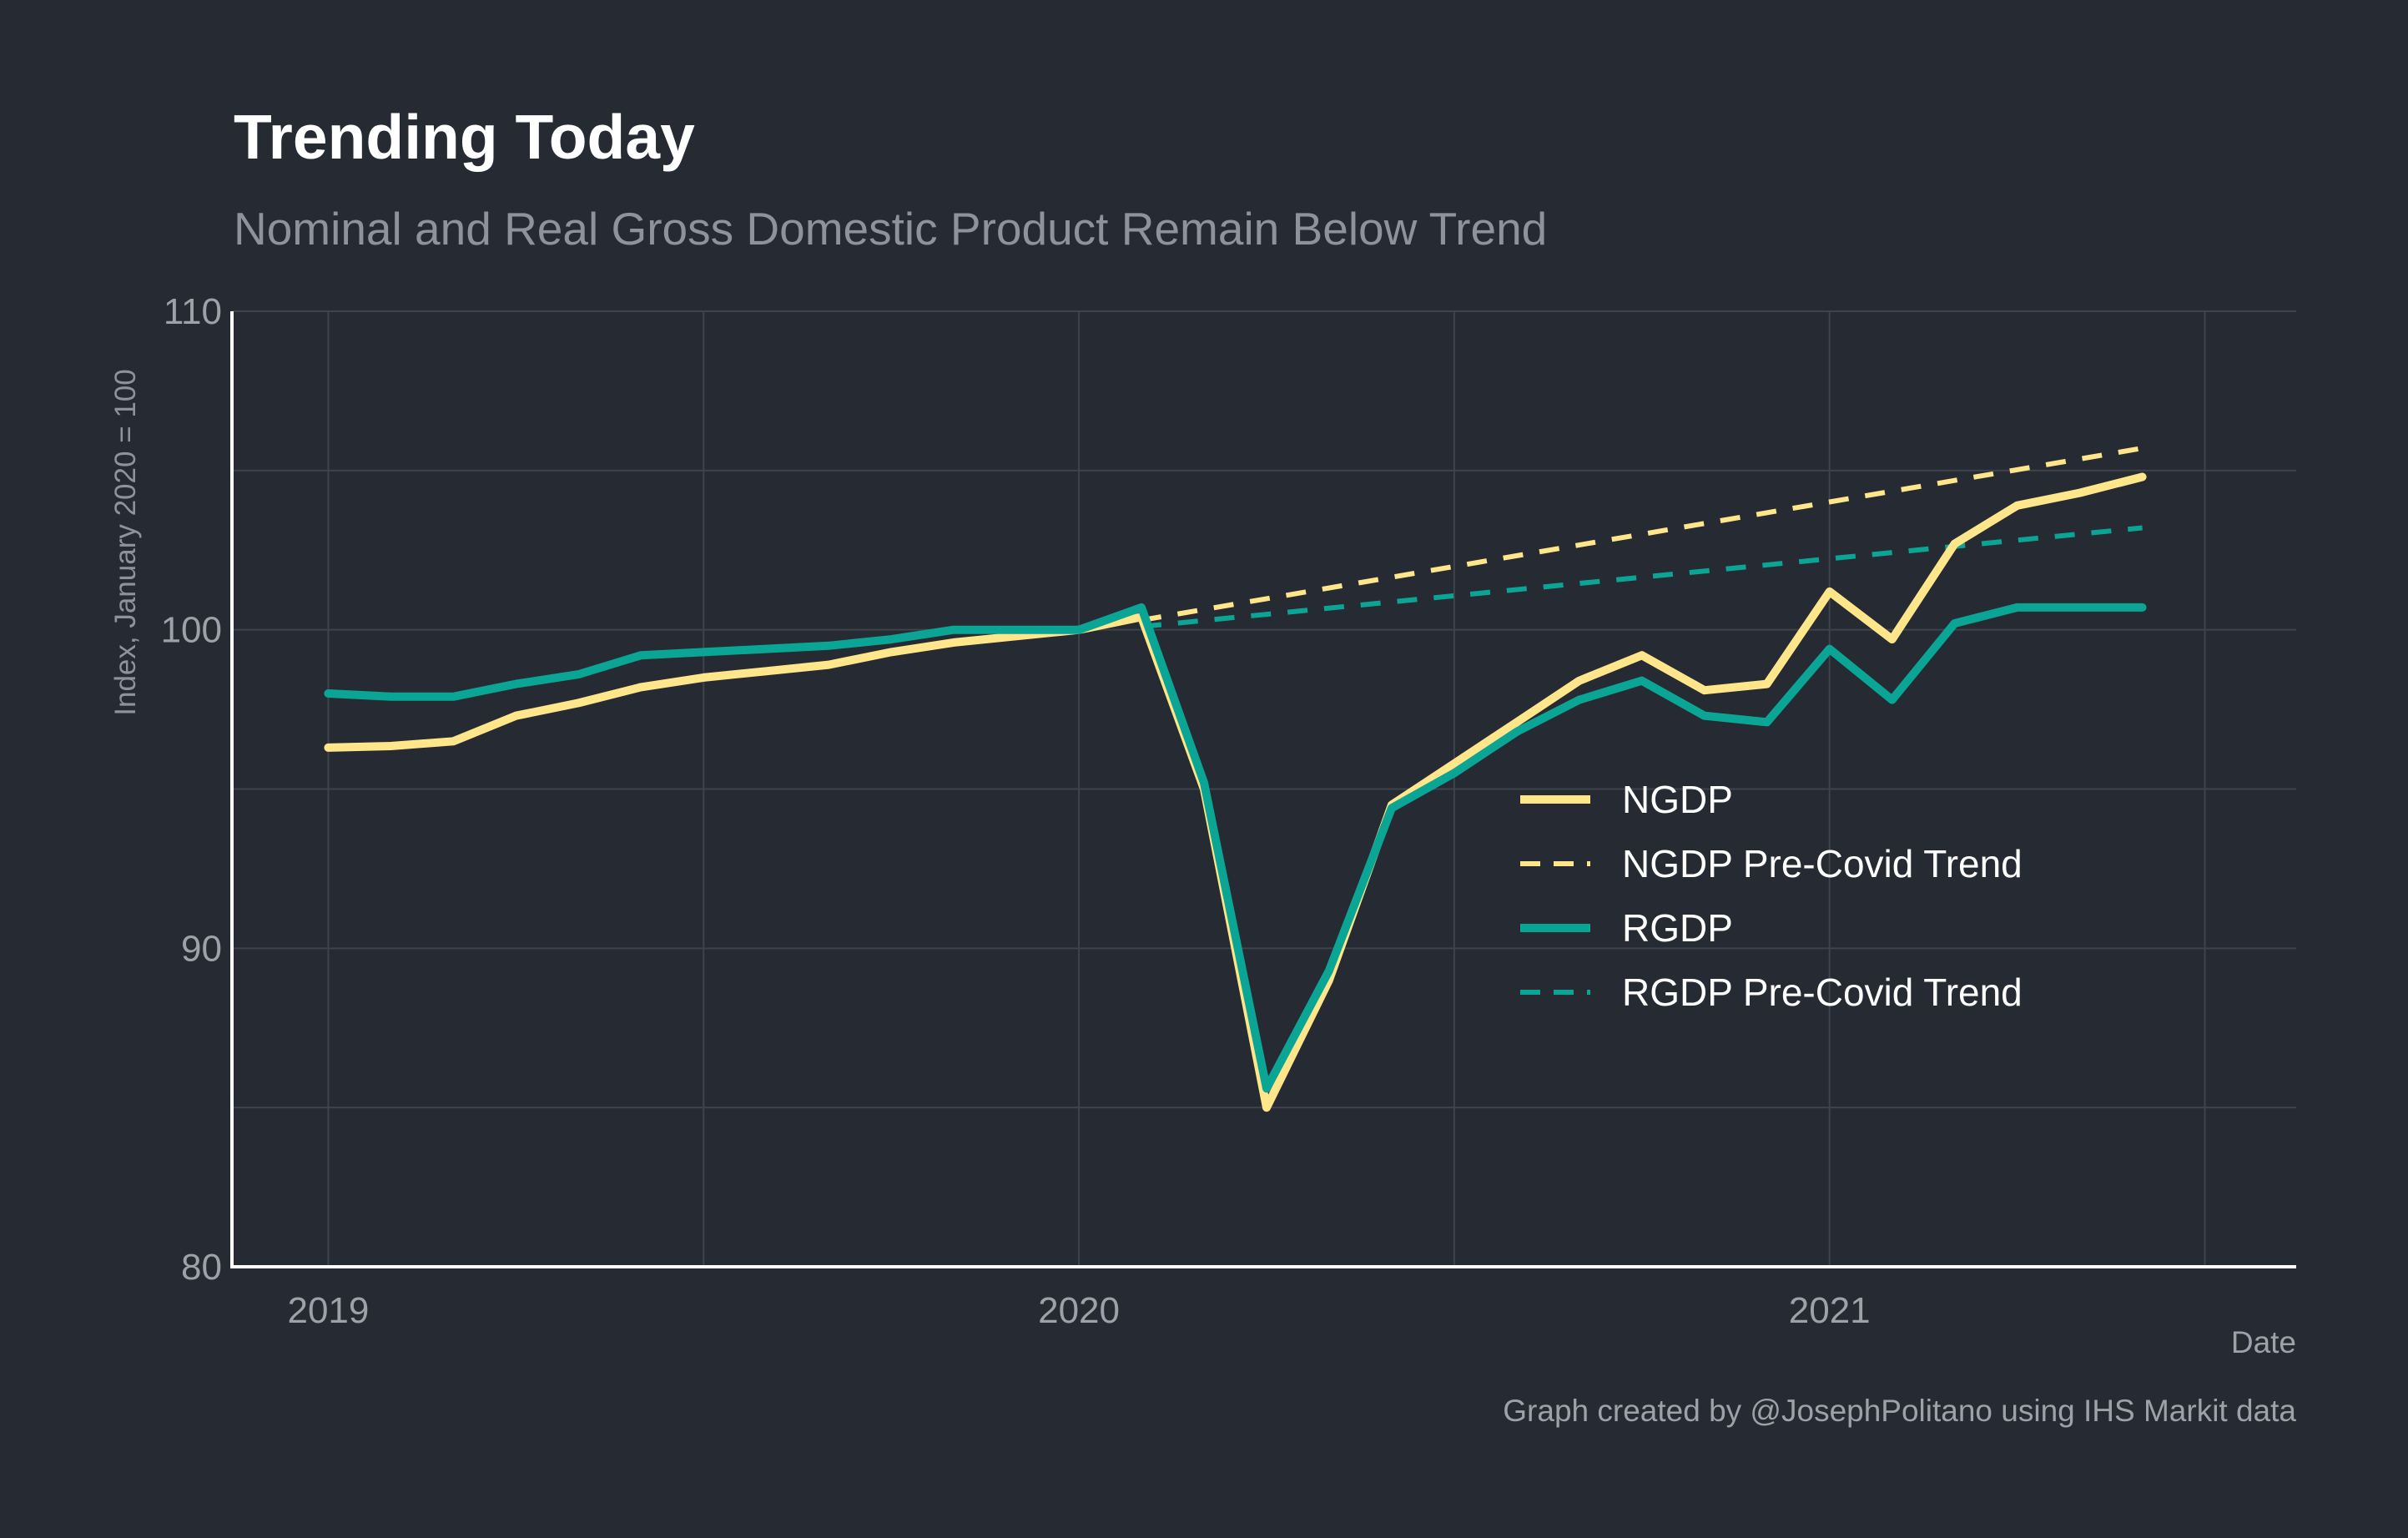 This screenshot has width=2408, height=1538. Describe the element at coordinates (464, 137) in the screenshot. I see `chart-title: Trending Today` at that location.